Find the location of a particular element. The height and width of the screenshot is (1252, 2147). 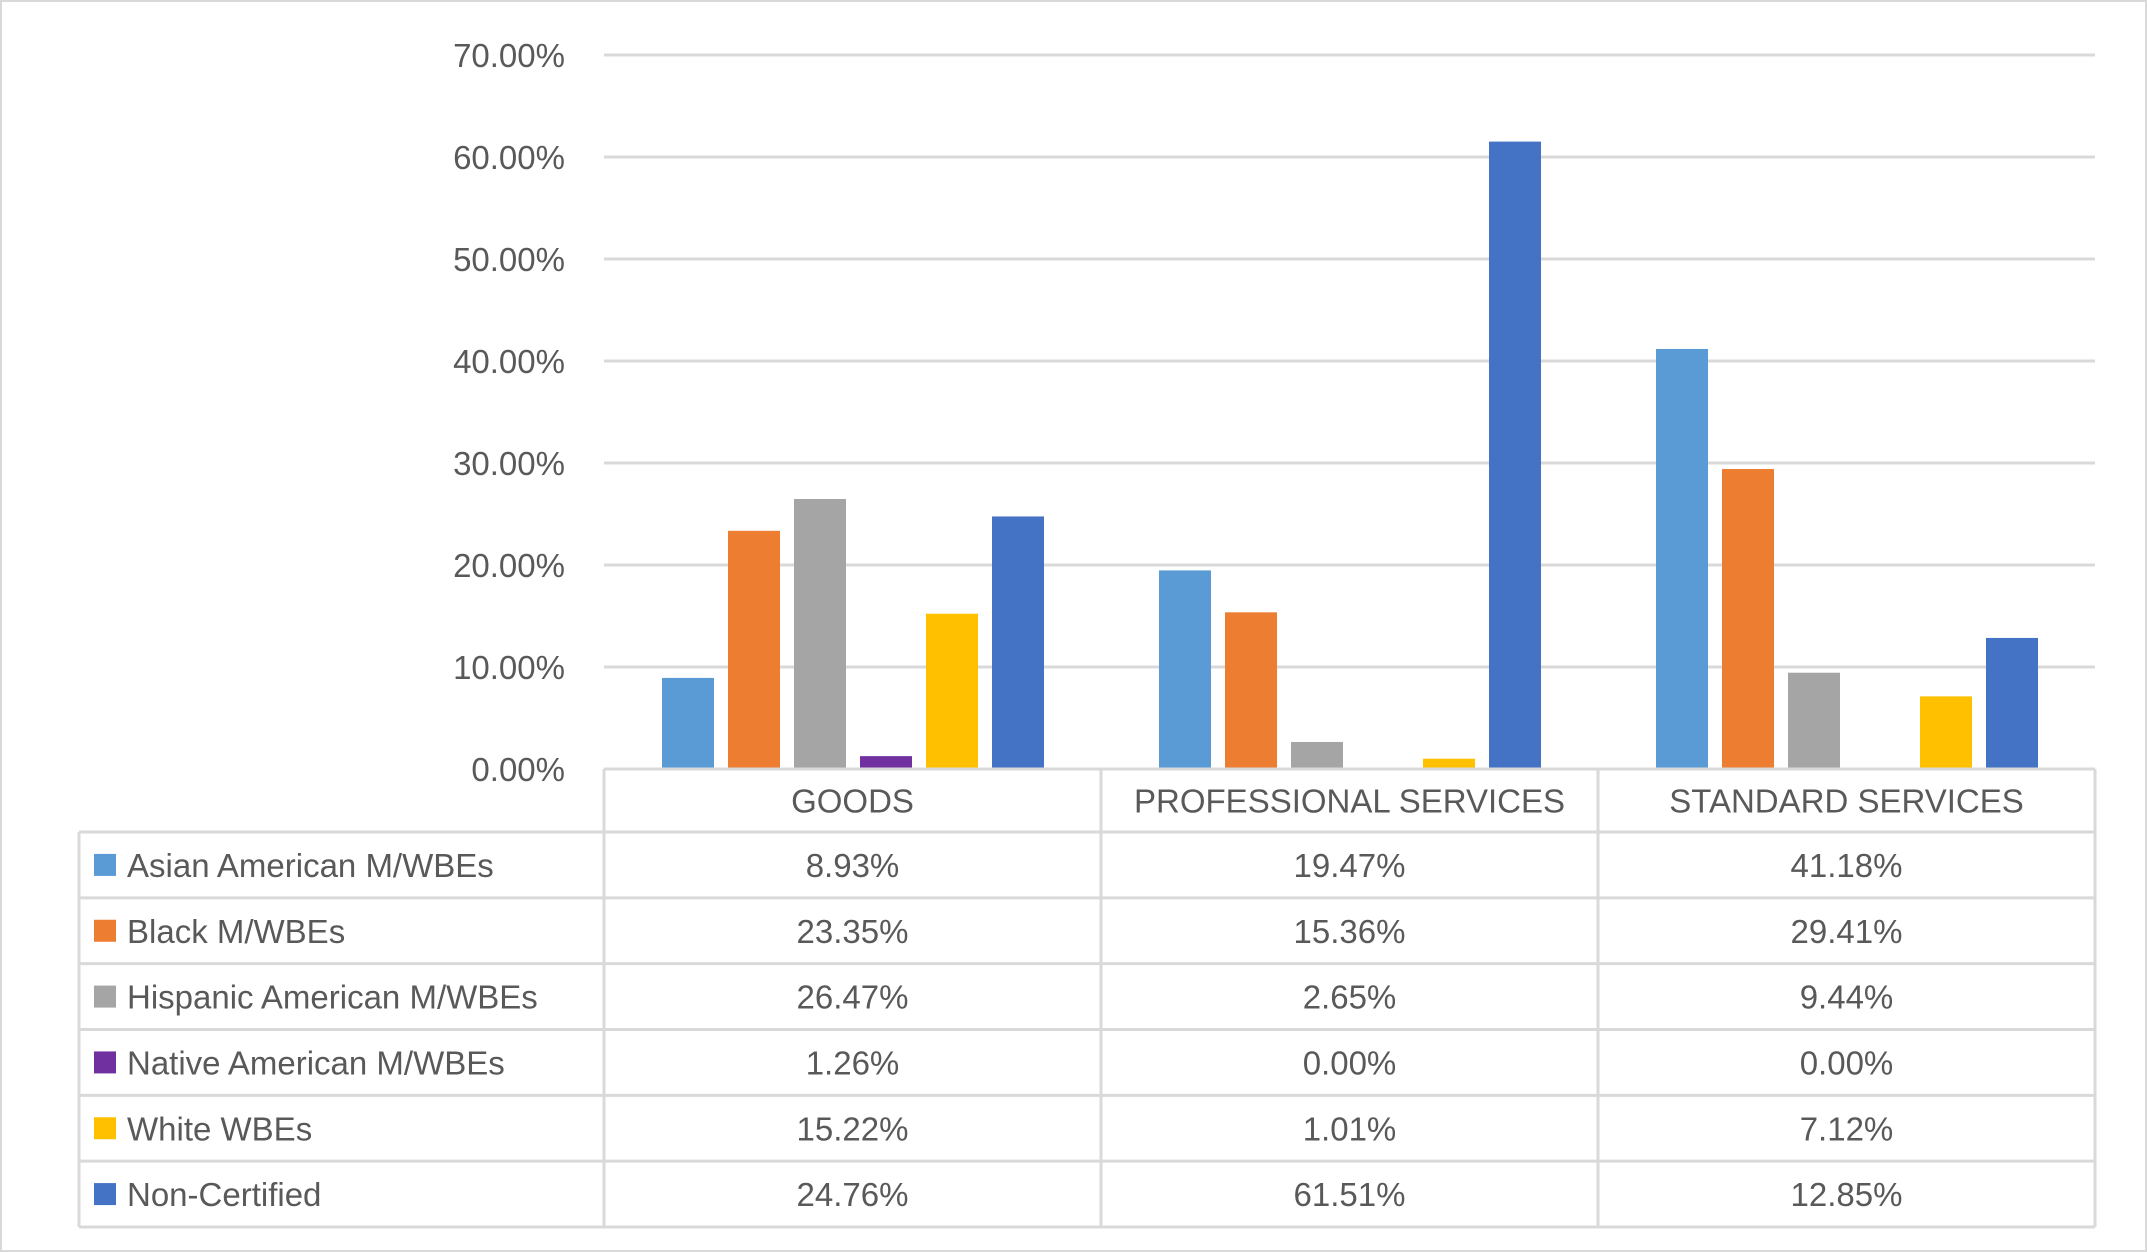

bar-asian-american-m-wbes-standard-services is located at coordinates (1682, 558).